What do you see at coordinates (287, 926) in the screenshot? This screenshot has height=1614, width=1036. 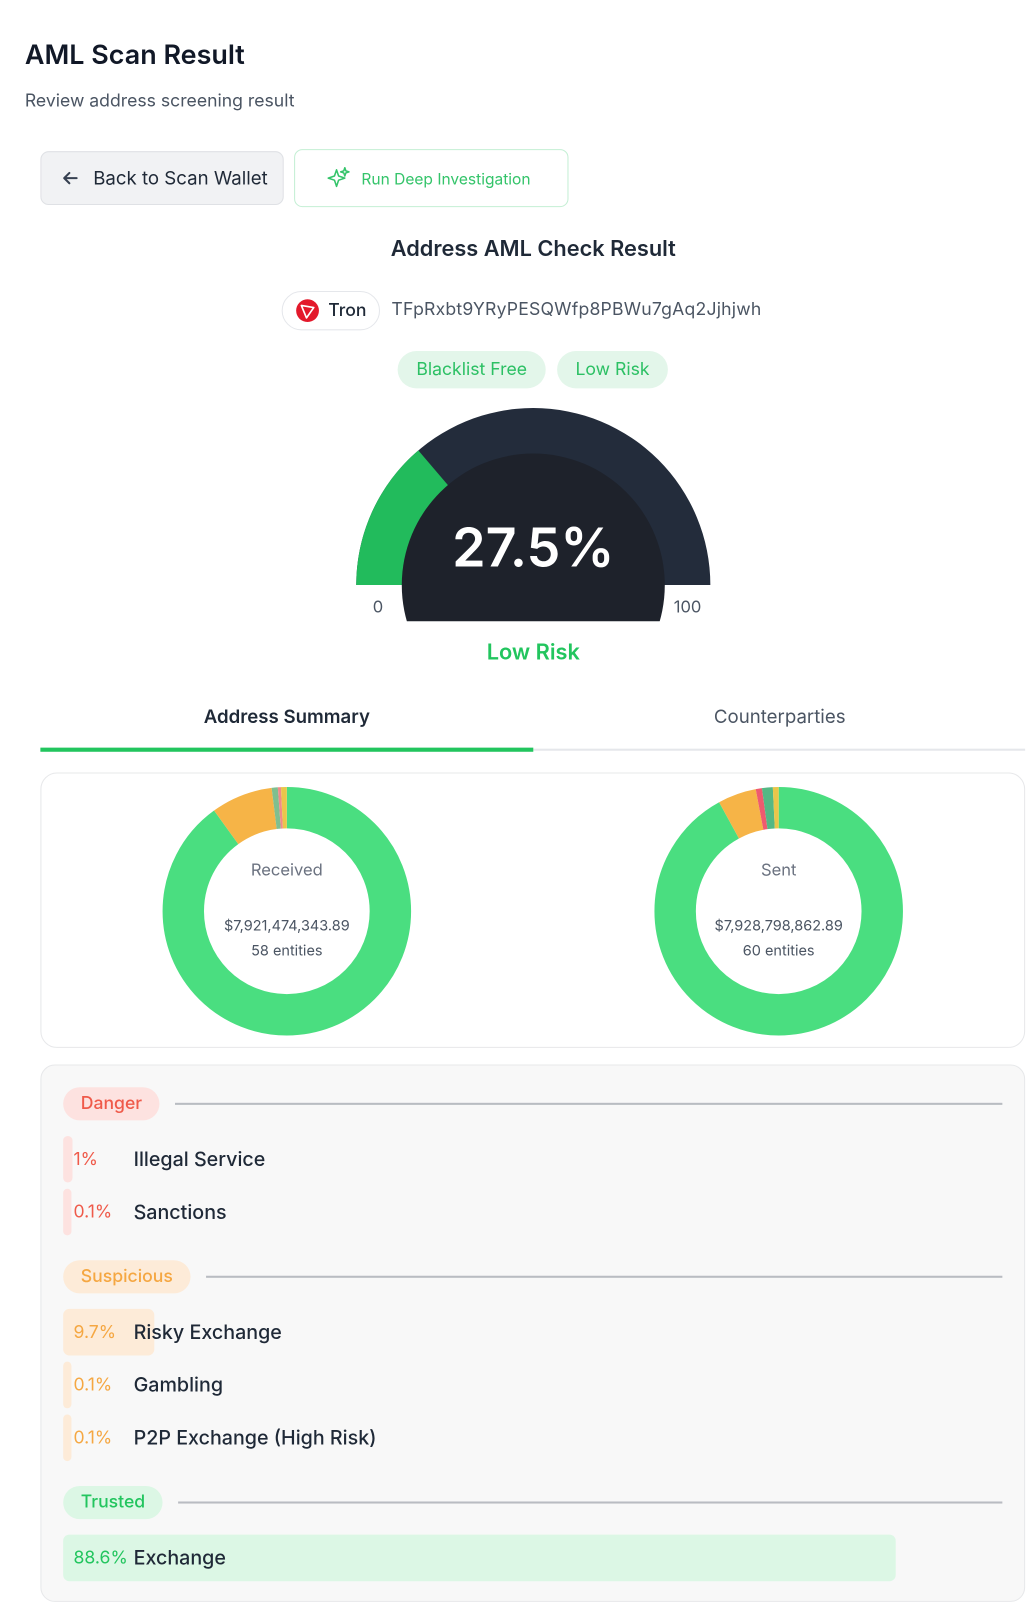 I see `donut-amount: $7,921,474,343.89` at bounding box center [287, 926].